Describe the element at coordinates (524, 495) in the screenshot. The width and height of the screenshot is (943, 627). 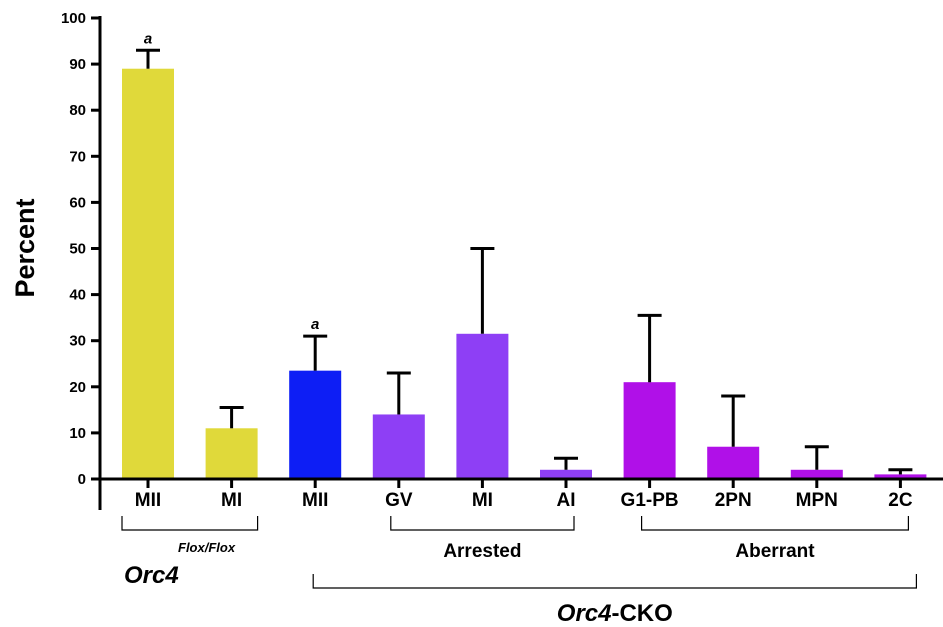
I see `category-labels: MII MI MII GV MI AI G1-PB 2PN MPN 2C` at that location.